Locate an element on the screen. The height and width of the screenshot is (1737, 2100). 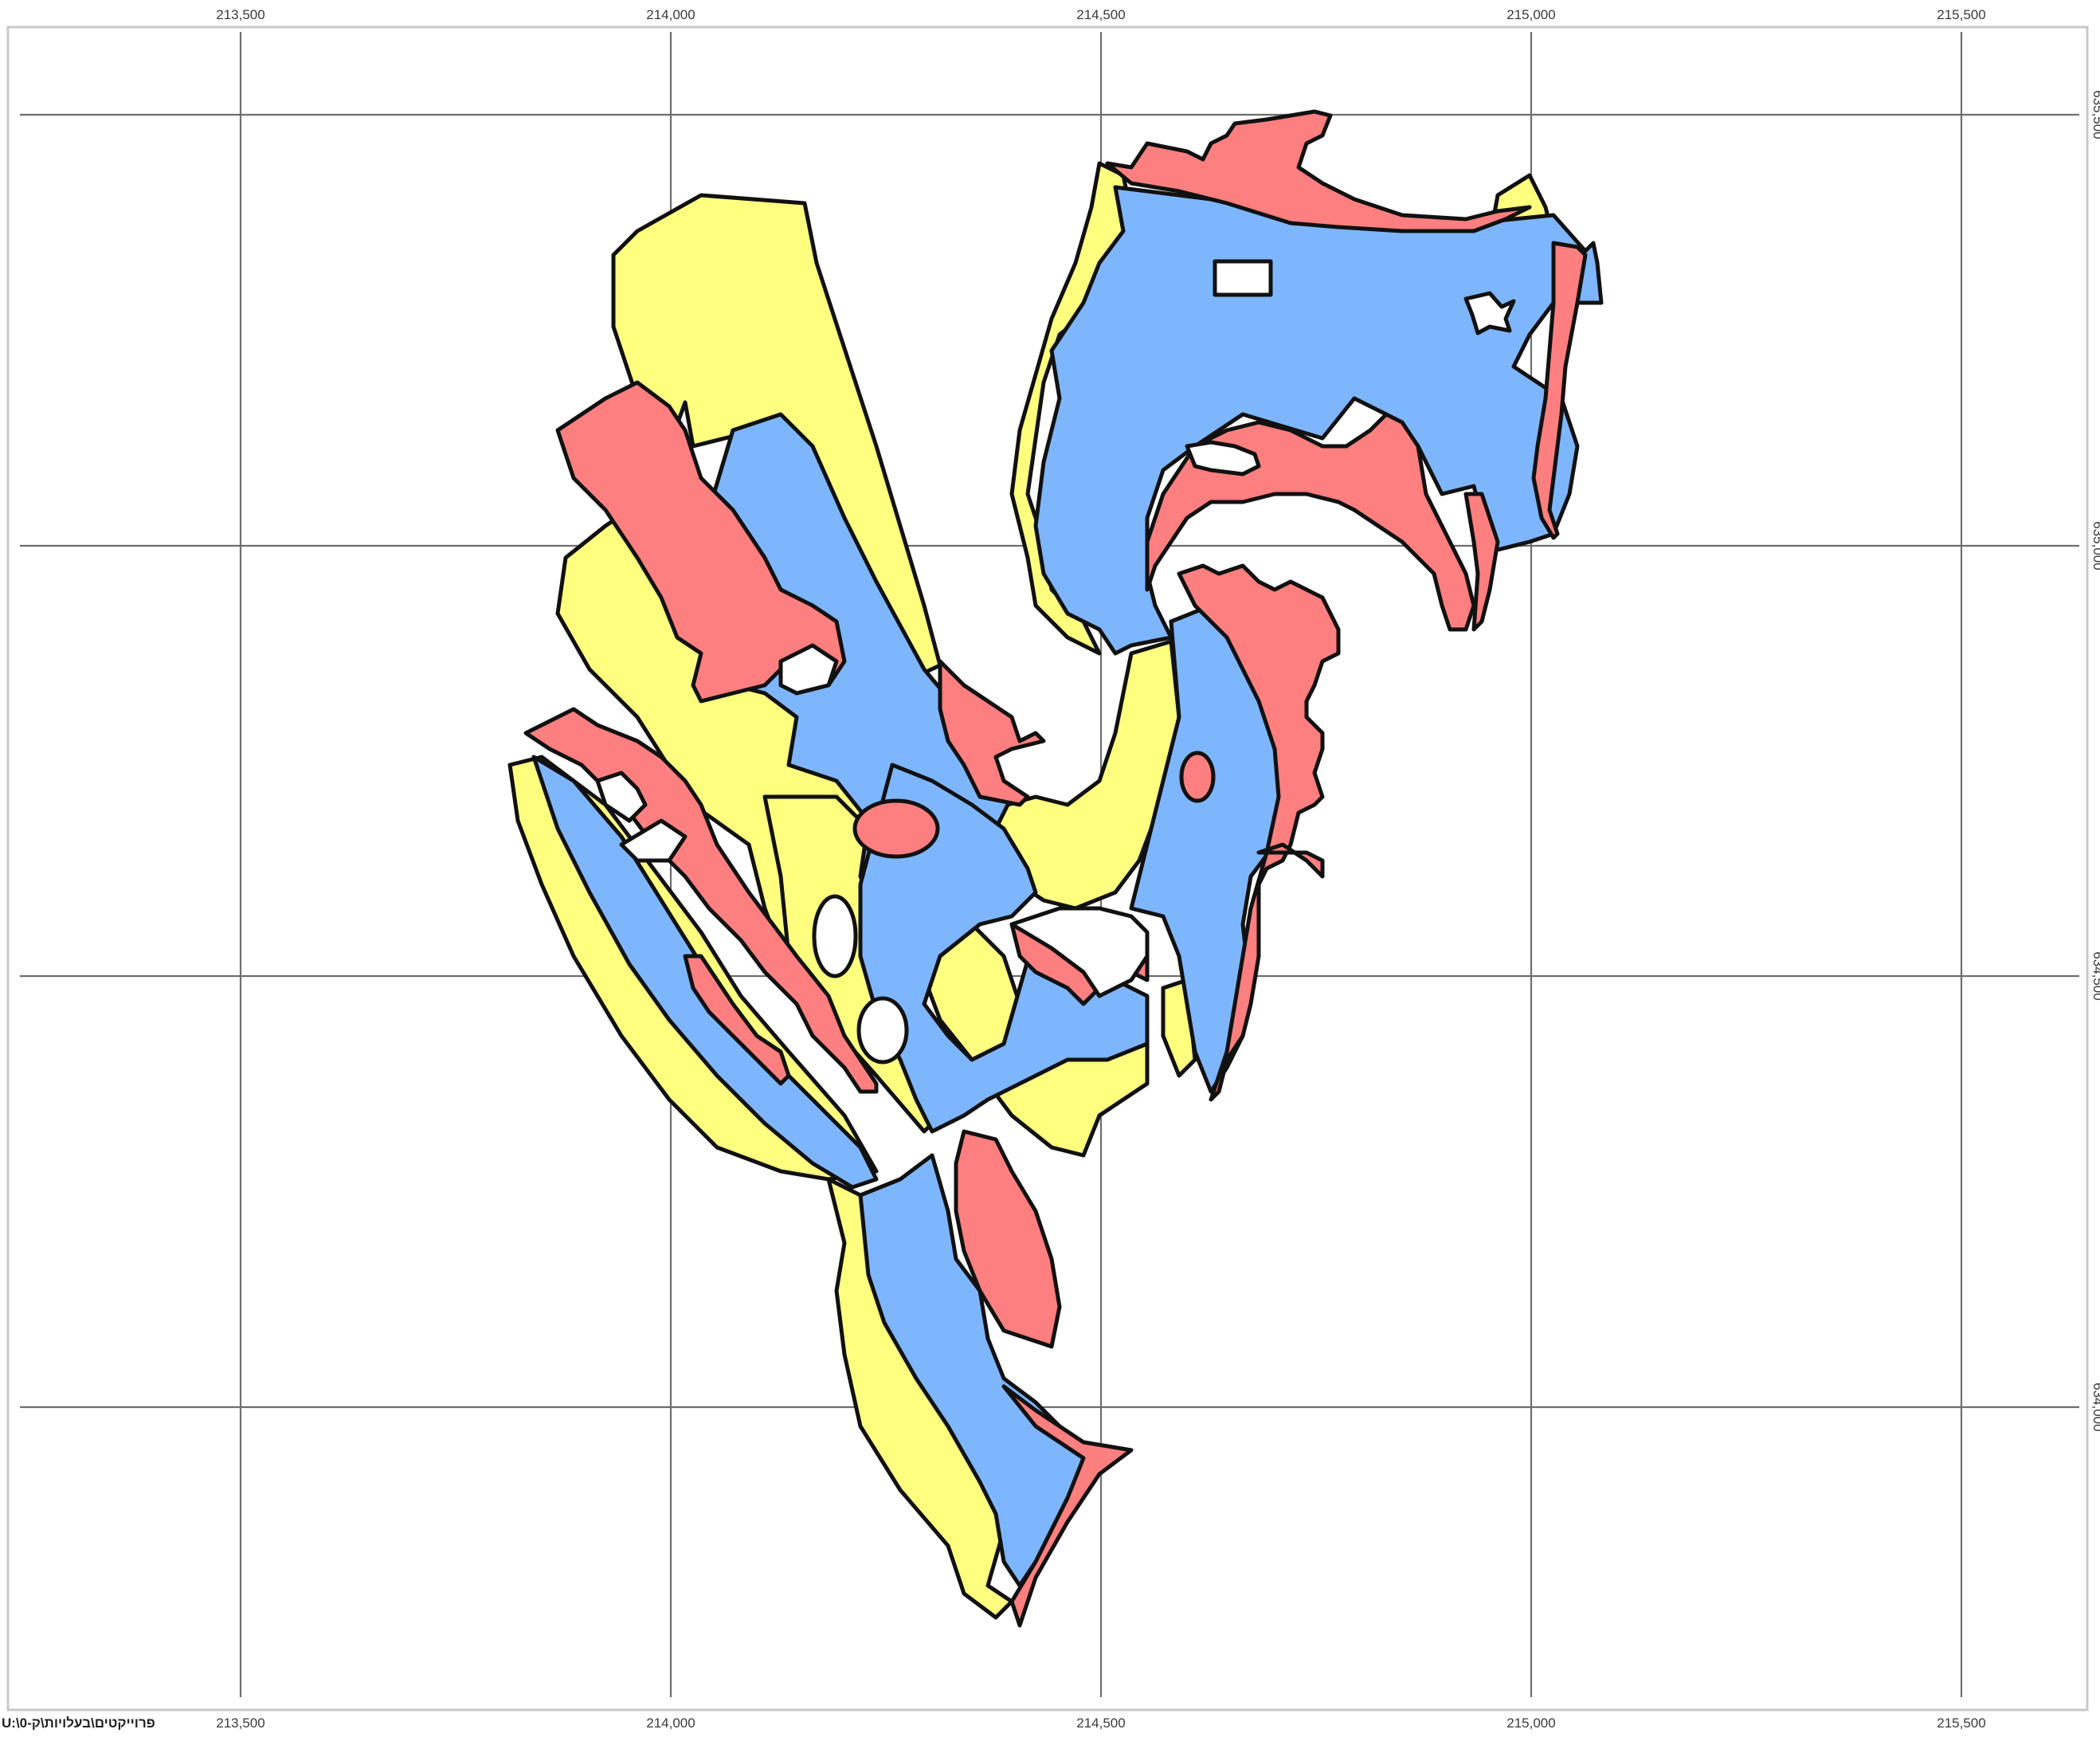
x-tick-bottom: 214,500 is located at coordinates (1100, 1723).